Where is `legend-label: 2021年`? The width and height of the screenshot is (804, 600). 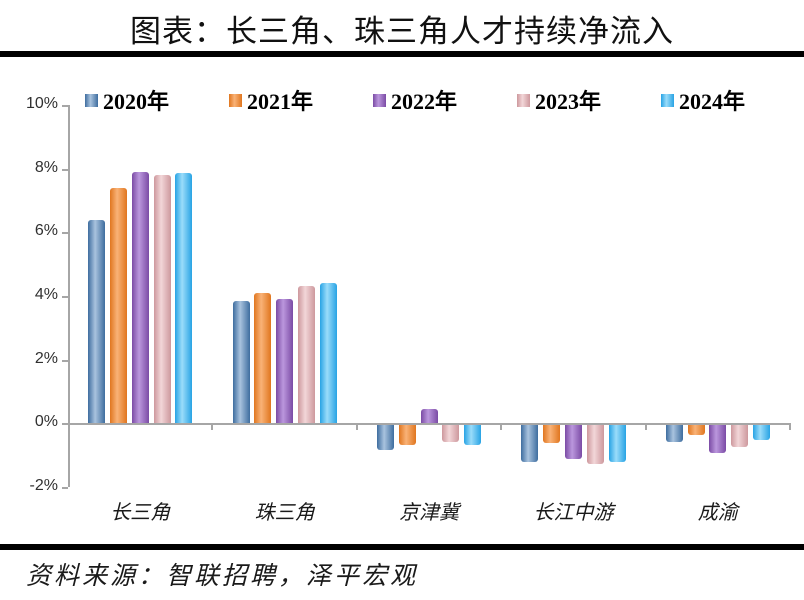
legend-label: 2021年 is located at coordinates (280, 101).